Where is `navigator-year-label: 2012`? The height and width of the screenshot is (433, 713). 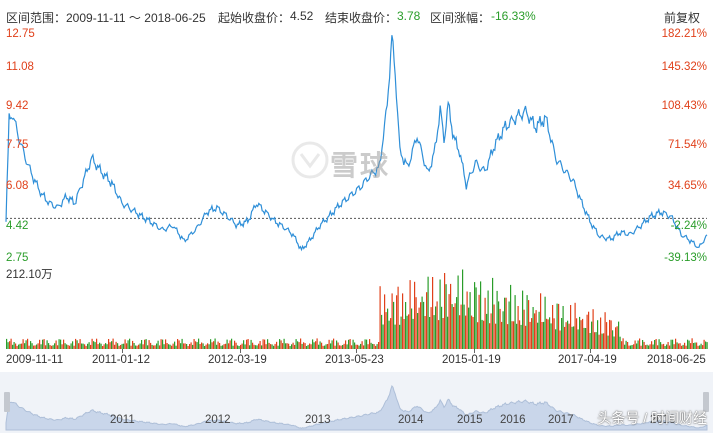 navigator-year-label: 2012 is located at coordinates (218, 420).